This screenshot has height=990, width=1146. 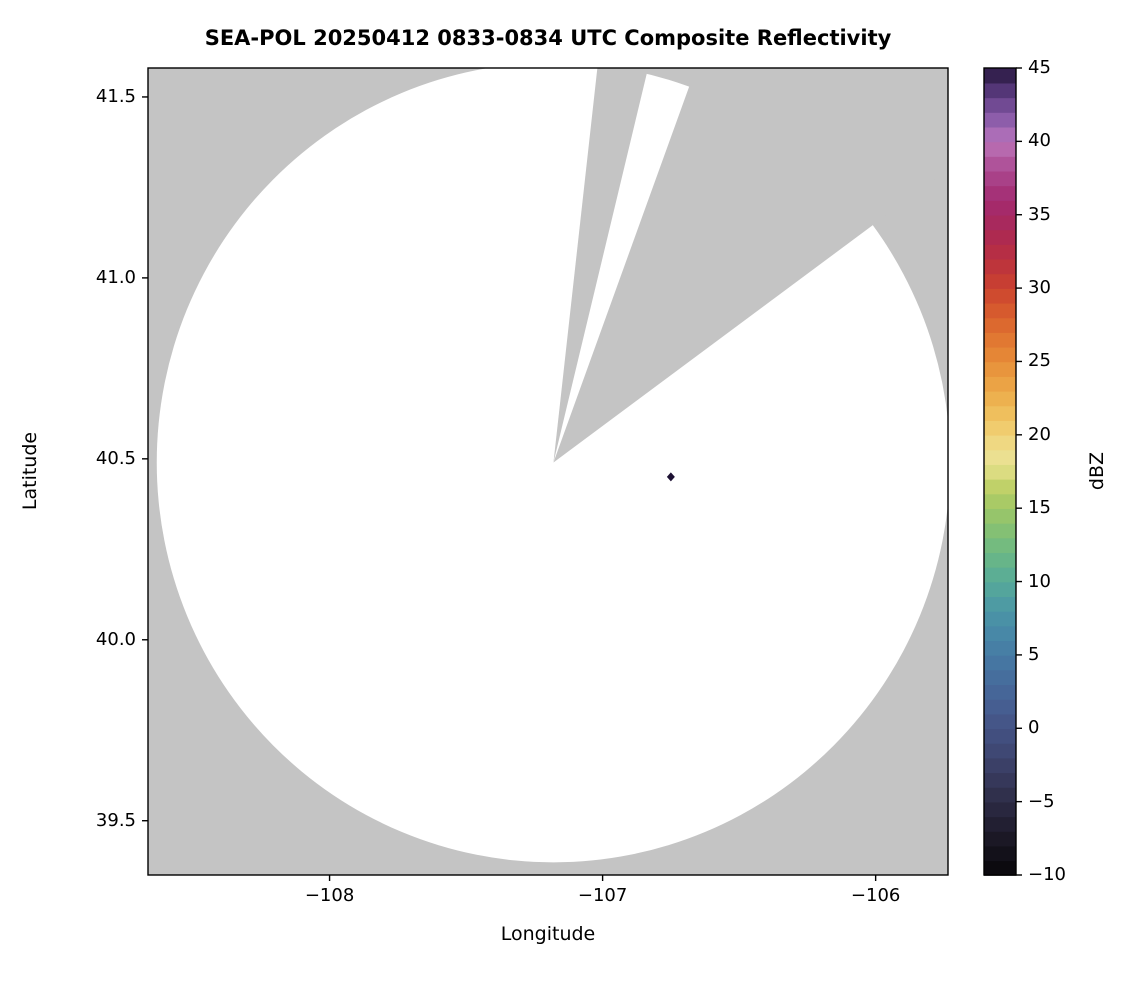 I want to click on y-tick-label: 39.5, so click(x=115, y=820).